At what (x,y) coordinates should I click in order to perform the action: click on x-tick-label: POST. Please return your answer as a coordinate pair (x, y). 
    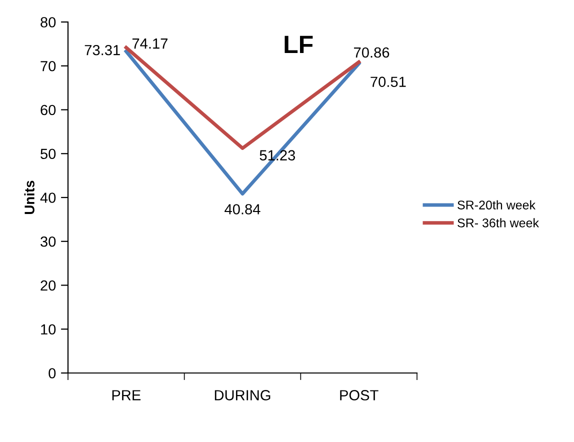
    Looking at the image, I should click on (359, 395).